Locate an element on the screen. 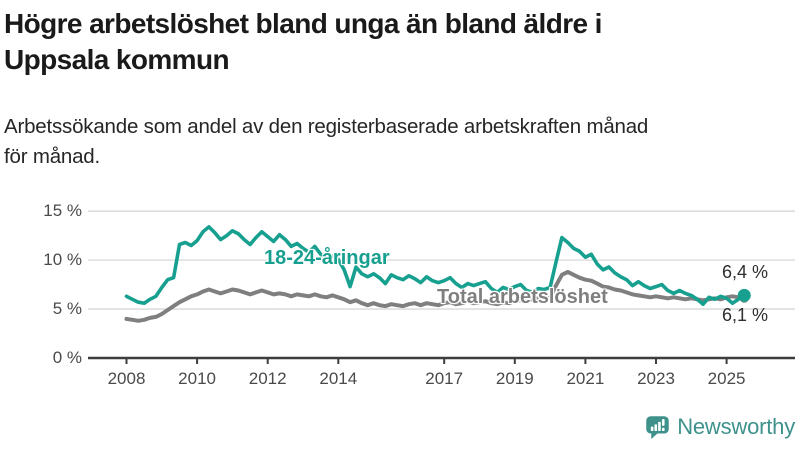 The image size is (800, 450). x-axis-tick-label: 2010 is located at coordinates (197, 378).